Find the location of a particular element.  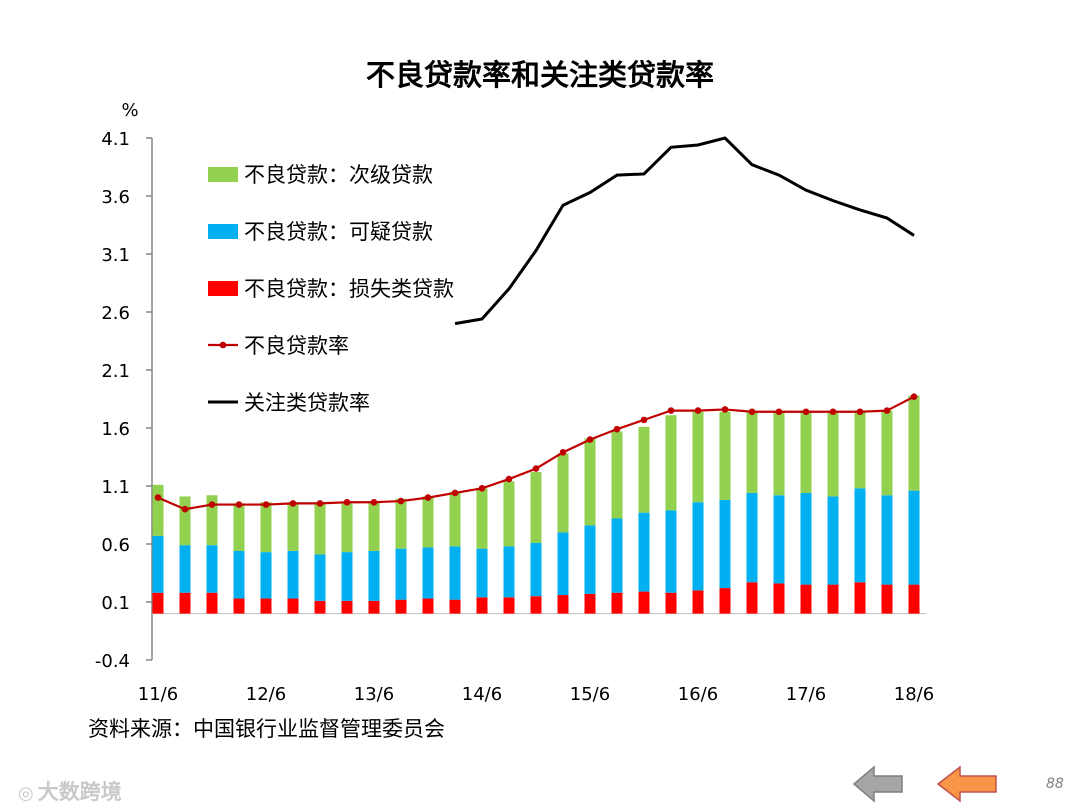

next-arrow-icon is located at coordinates (966, 784).